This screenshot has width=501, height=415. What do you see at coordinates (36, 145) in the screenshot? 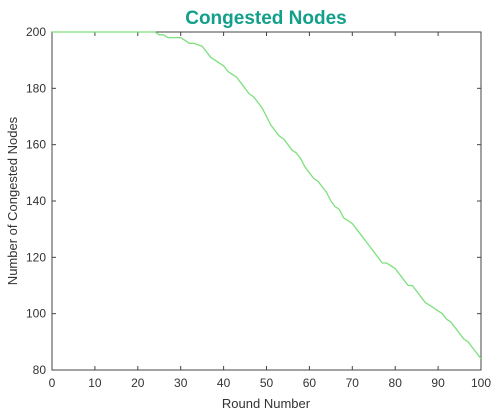
I see `y-tick-label: 160` at bounding box center [36, 145].